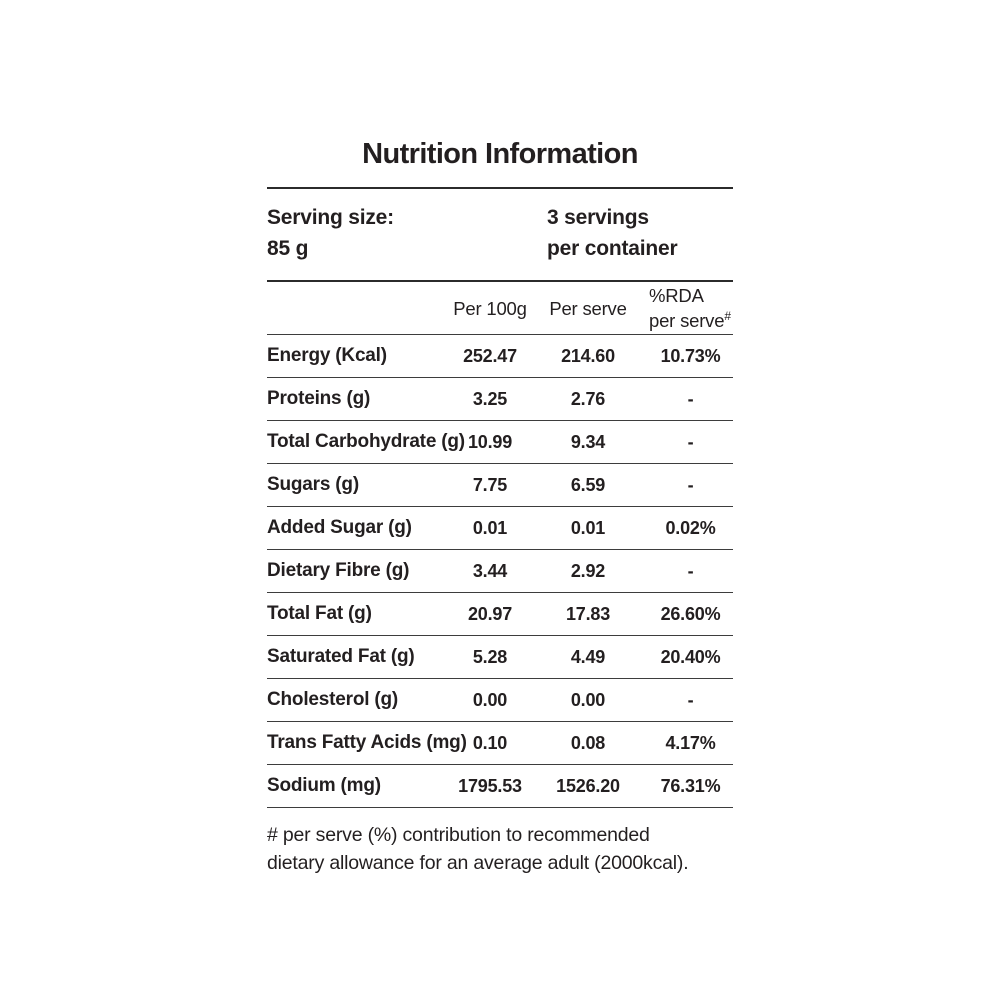 Image resolution: width=1000 pixels, height=1000 pixels. Describe the element at coordinates (339, 527) in the screenshot. I see `row-label: Added Sugar (g)` at that location.